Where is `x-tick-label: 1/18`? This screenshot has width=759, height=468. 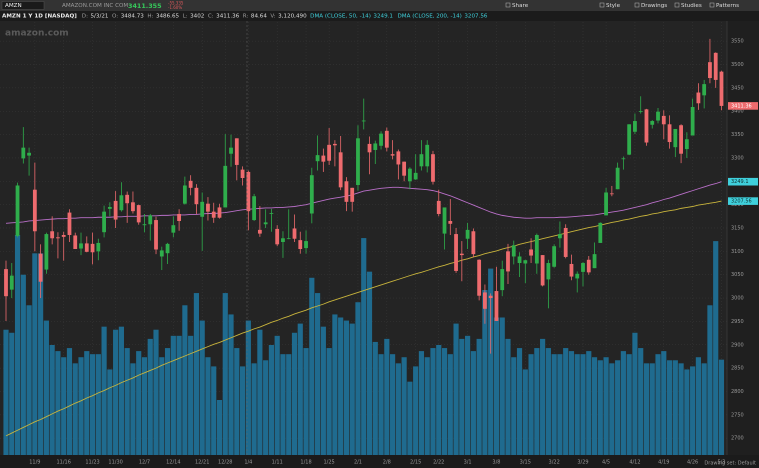 x-tick-label: 1/18 is located at coordinates (305, 463).